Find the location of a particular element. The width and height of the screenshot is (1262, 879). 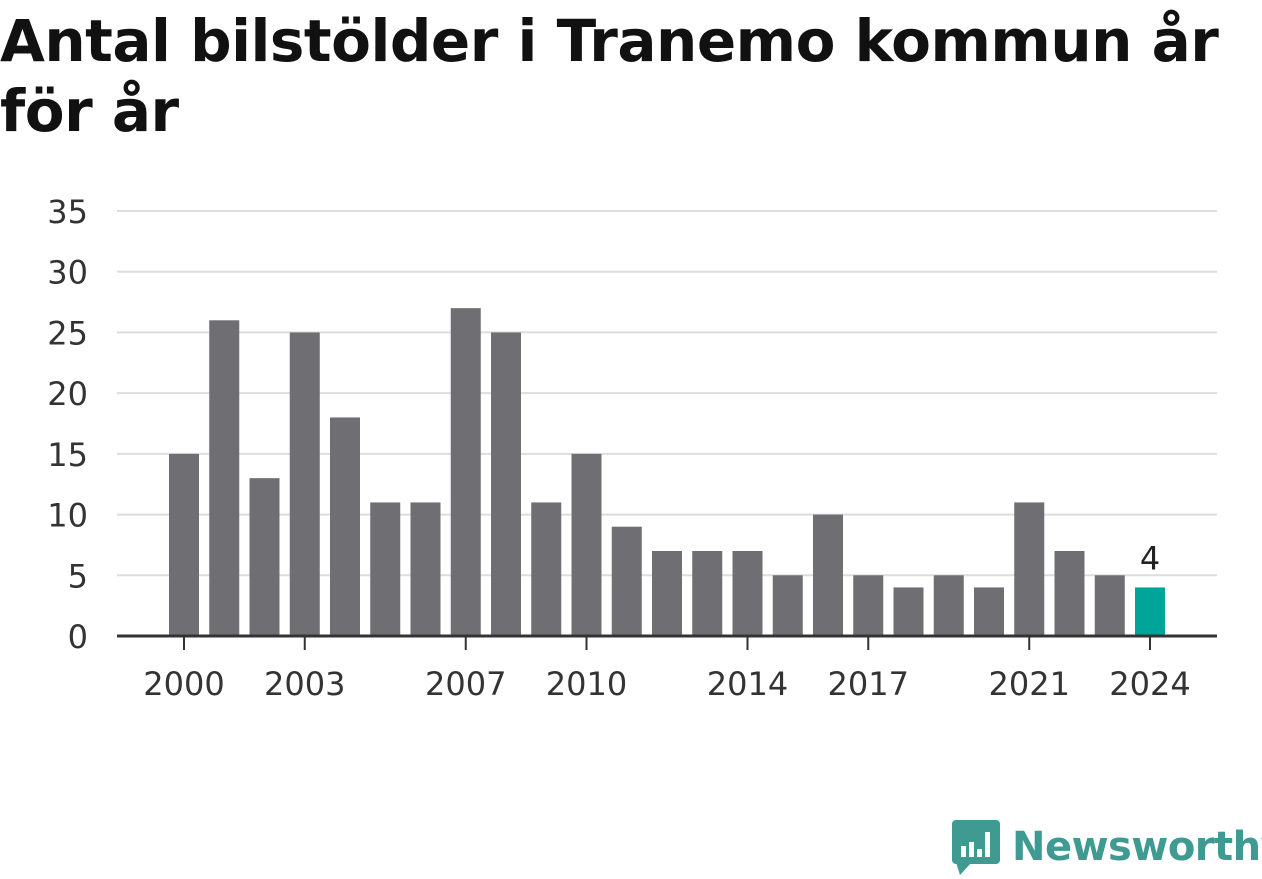

x-tick-label: 2024 is located at coordinates (1149, 684).